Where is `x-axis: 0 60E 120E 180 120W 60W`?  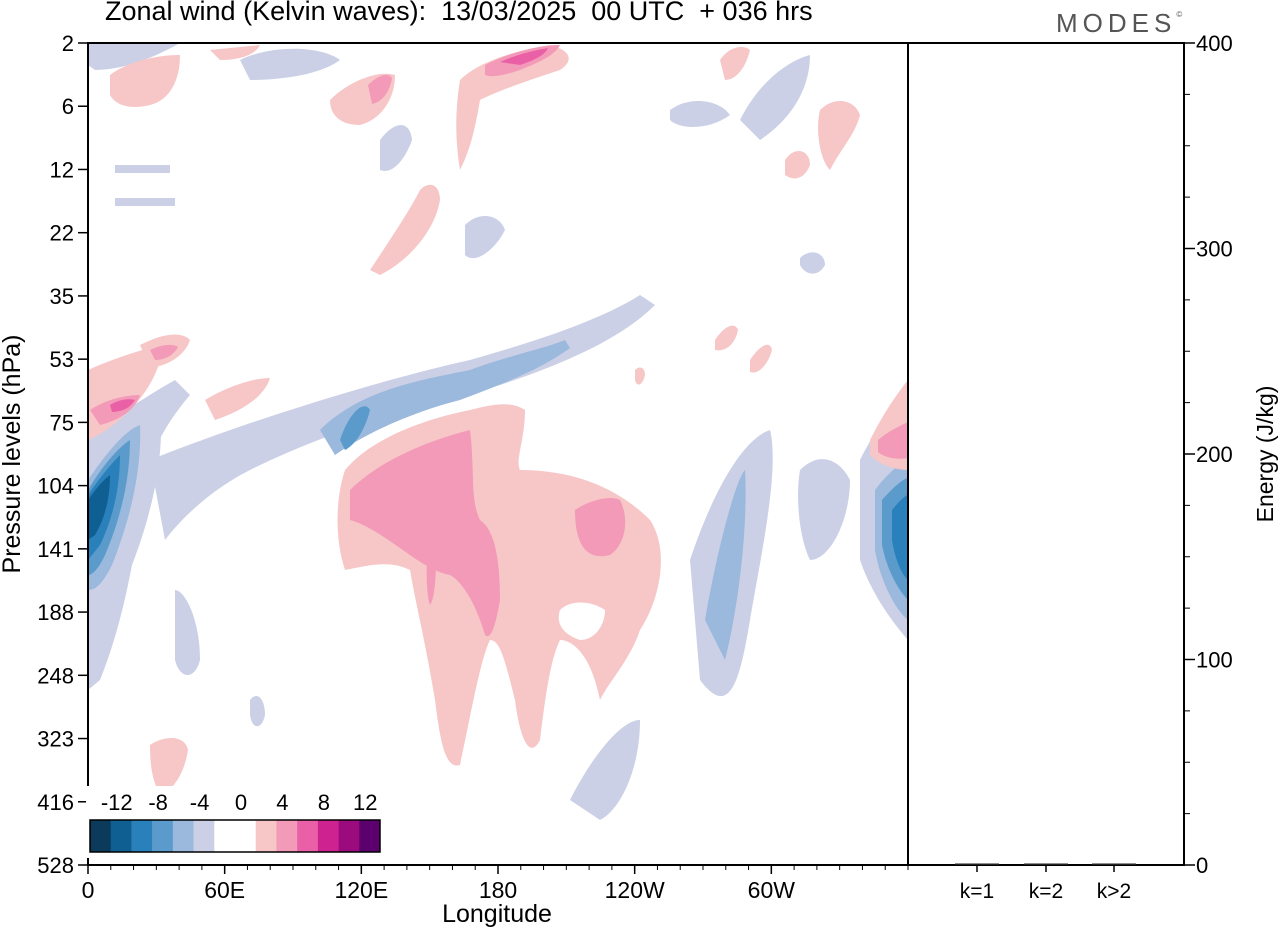
x-axis: 0 60E 120E 180 120W 60W is located at coordinates (495, 884).